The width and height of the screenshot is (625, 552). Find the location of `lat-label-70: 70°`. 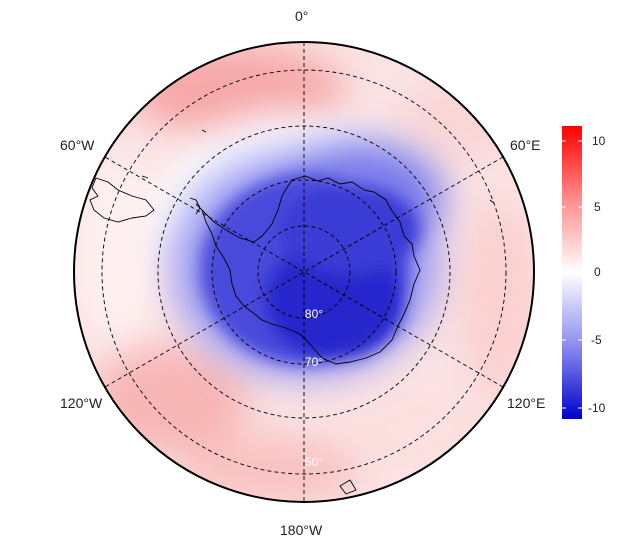

lat-label-70: 70° is located at coordinates (314, 362).